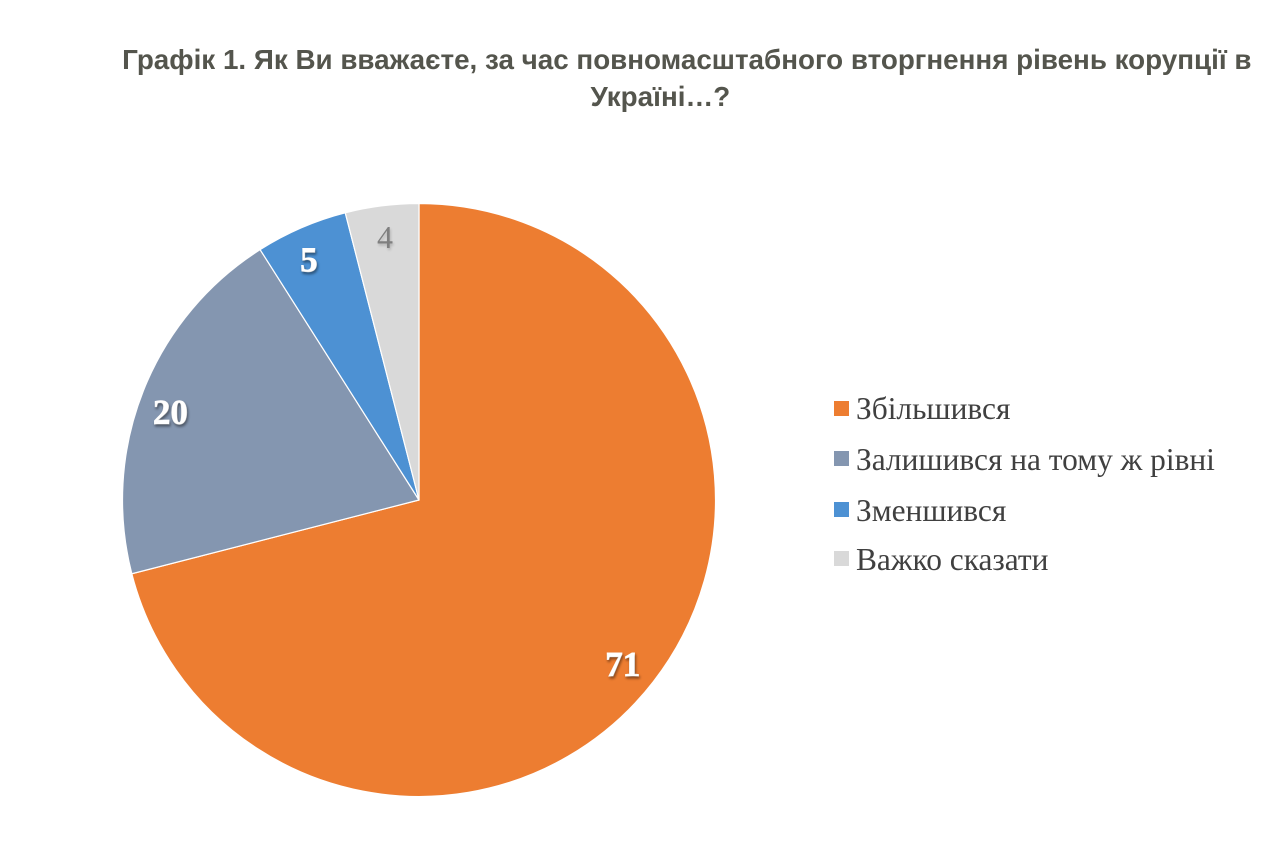  What do you see at coordinates (170, 412) in the screenshot?
I see `svg-text: 20` at bounding box center [170, 412].